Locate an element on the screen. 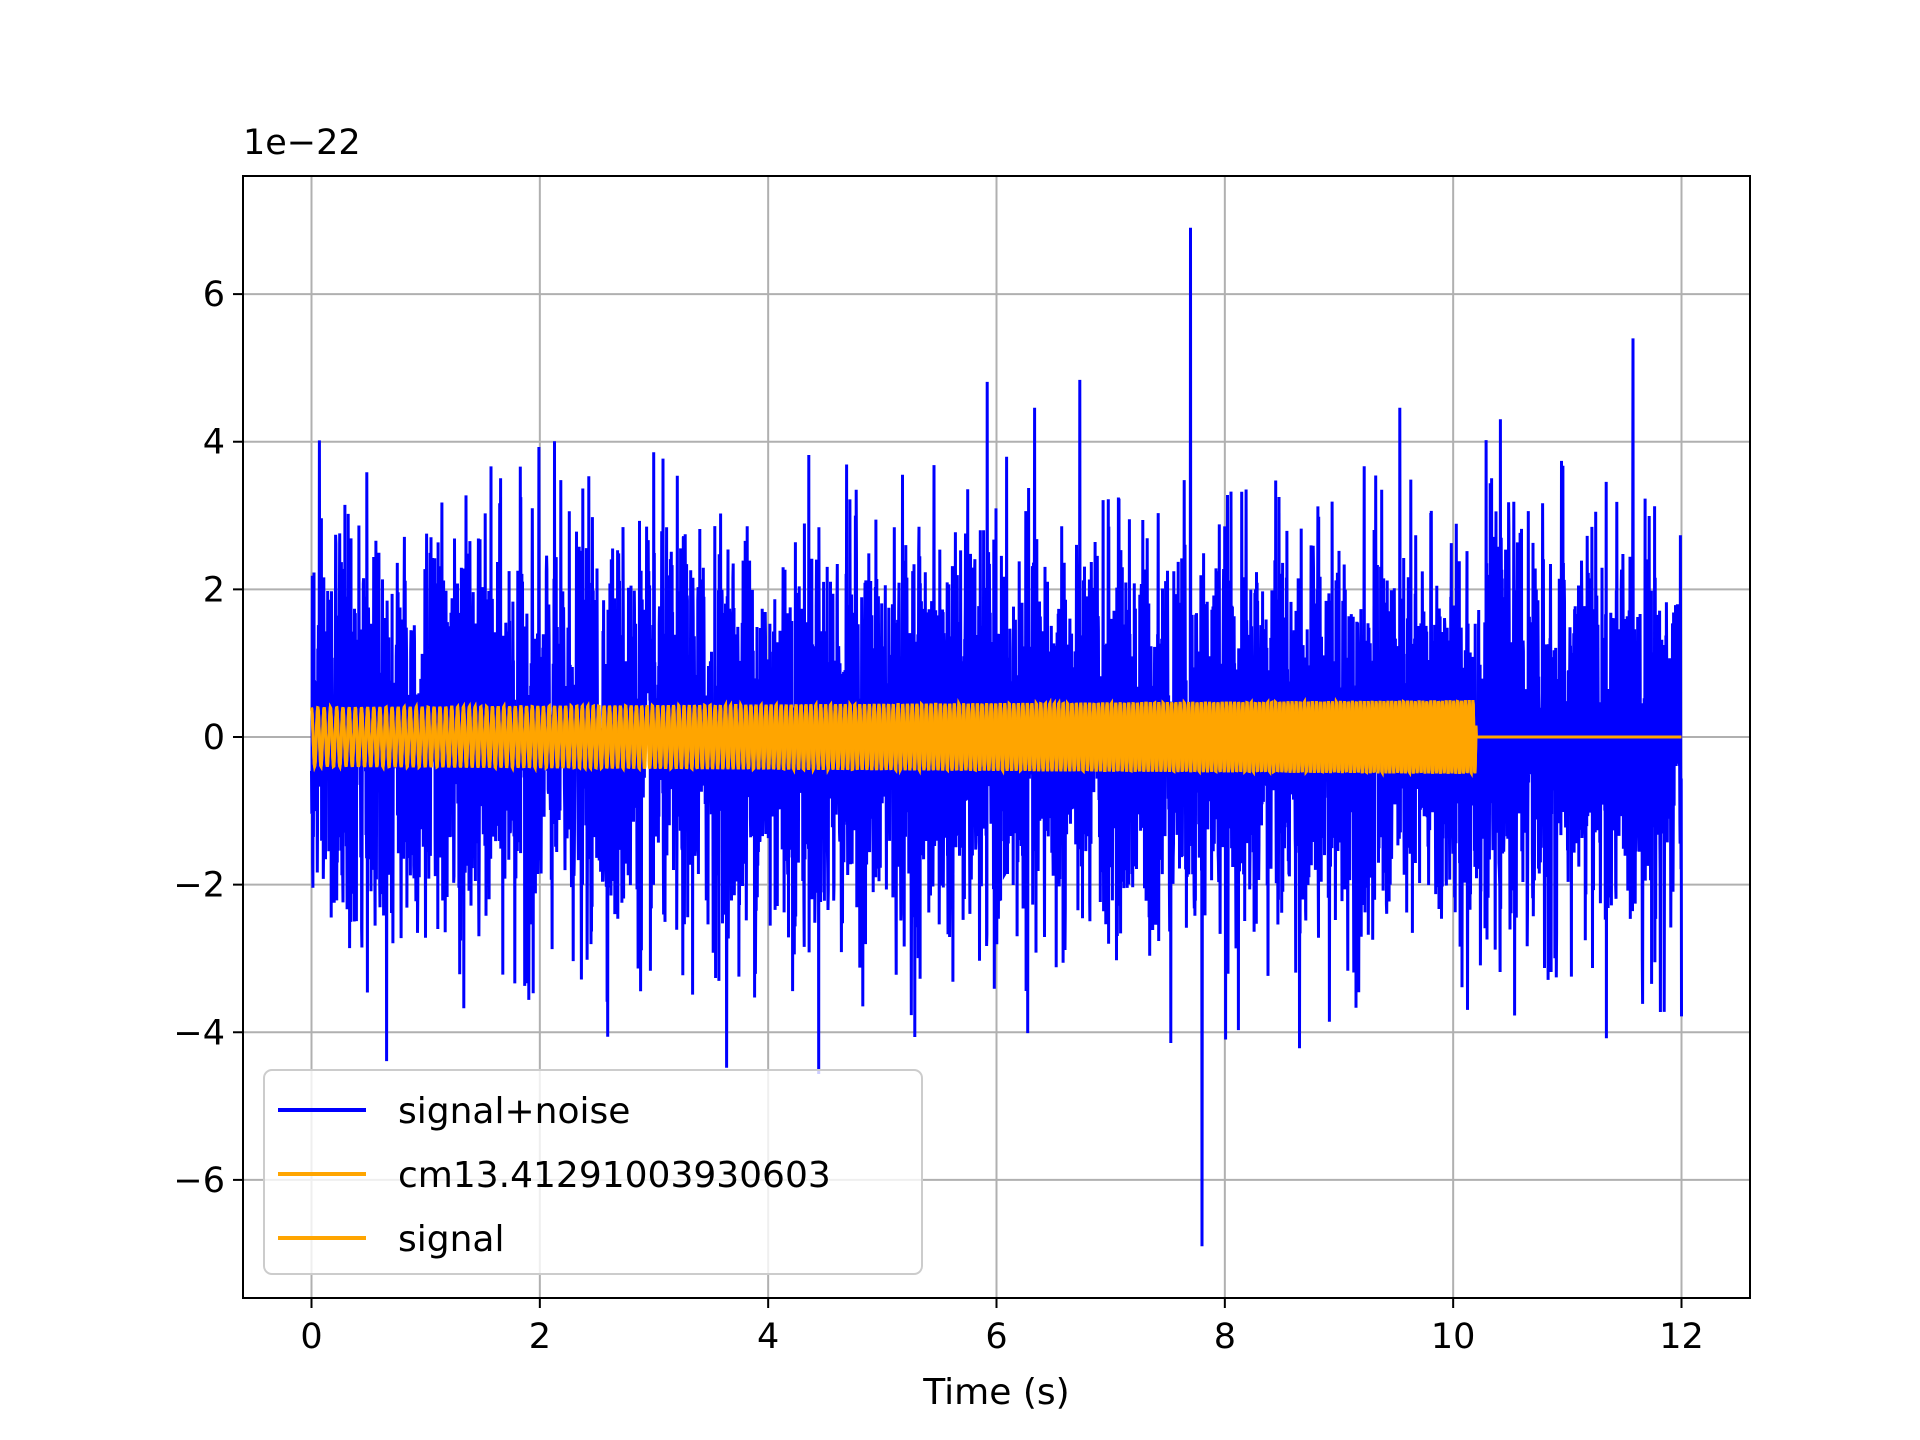 The image size is (1920, 1440). legend-box is located at coordinates (593, 1172).